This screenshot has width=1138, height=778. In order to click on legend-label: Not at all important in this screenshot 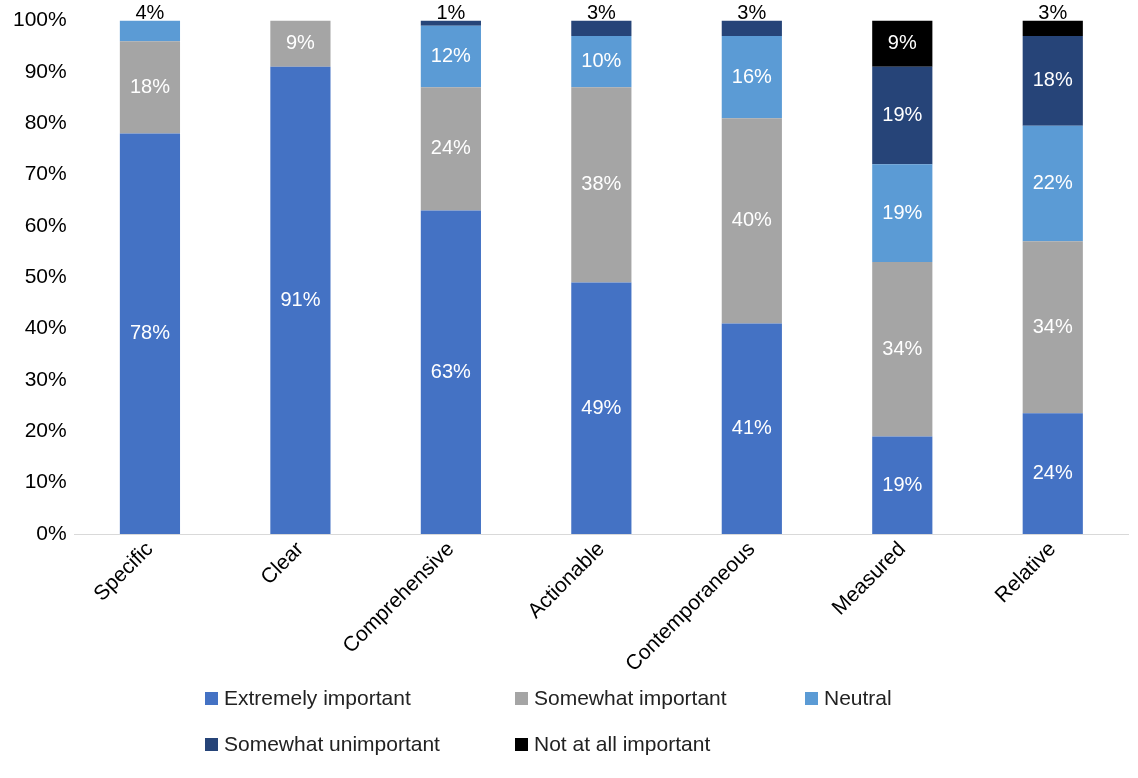, I will do `click(622, 744)`.